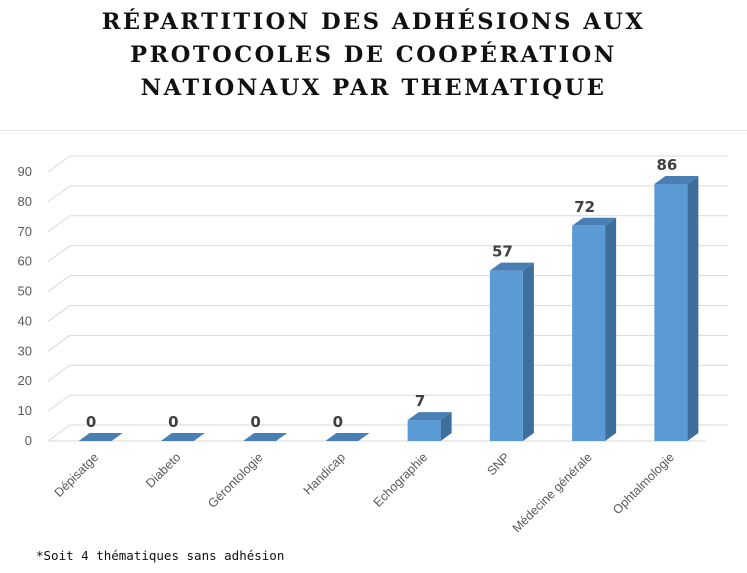 The image size is (747, 573). Describe the element at coordinates (163, 470) in the screenshot. I see `x-tick-label: Diabeto` at that location.